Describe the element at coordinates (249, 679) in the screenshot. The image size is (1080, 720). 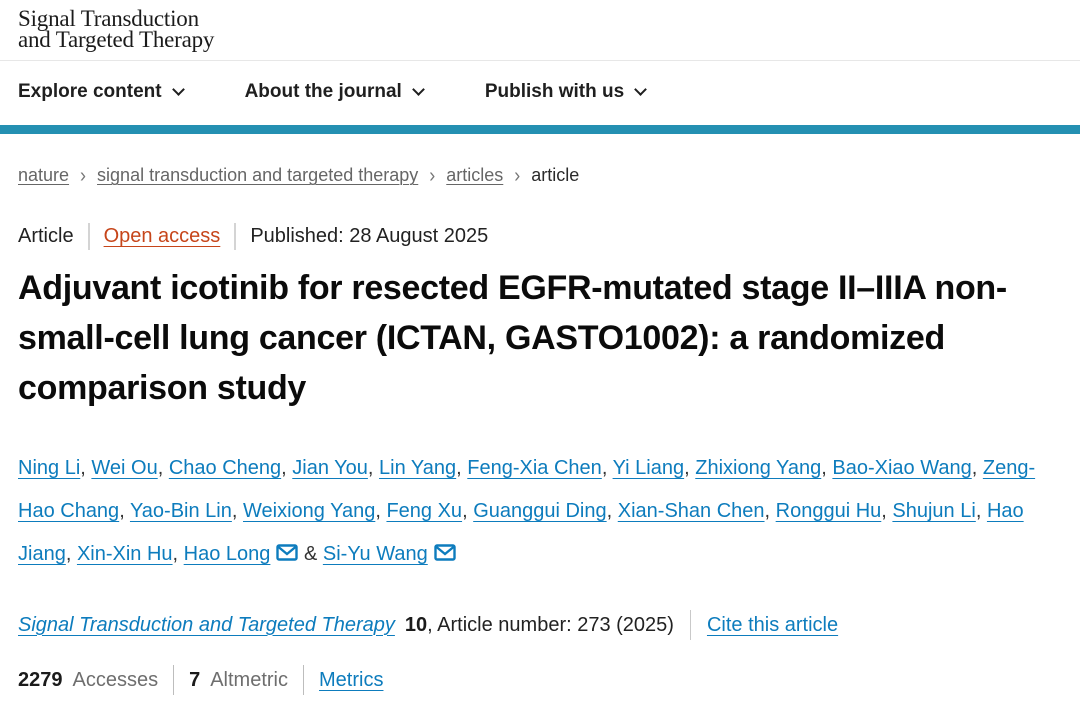
I see `altmetric-label: Altmetric` at that location.